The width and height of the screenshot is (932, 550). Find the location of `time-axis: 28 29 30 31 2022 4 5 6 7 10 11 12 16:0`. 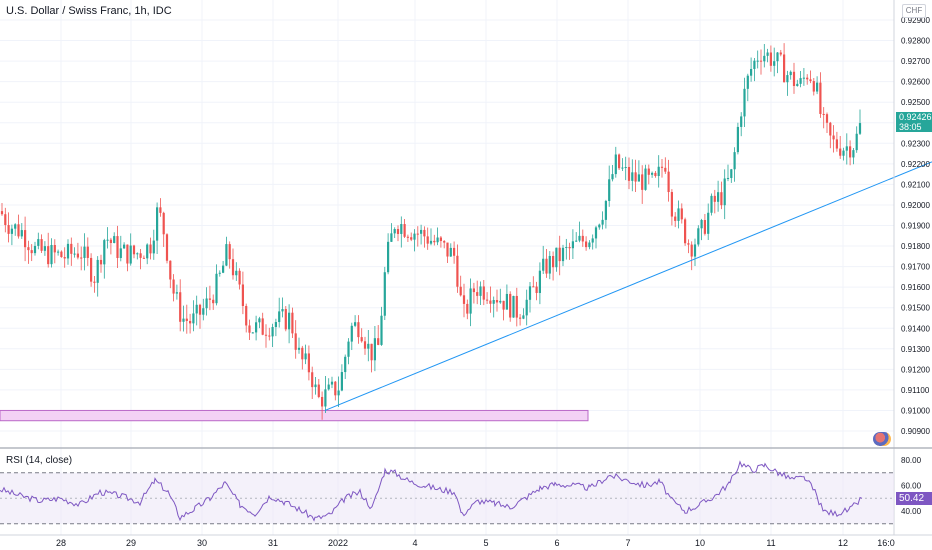

time-axis: 28 29 30 31 2022 4 5 6 7 10 11 12 16:0 is located at coordinates (475, 543).